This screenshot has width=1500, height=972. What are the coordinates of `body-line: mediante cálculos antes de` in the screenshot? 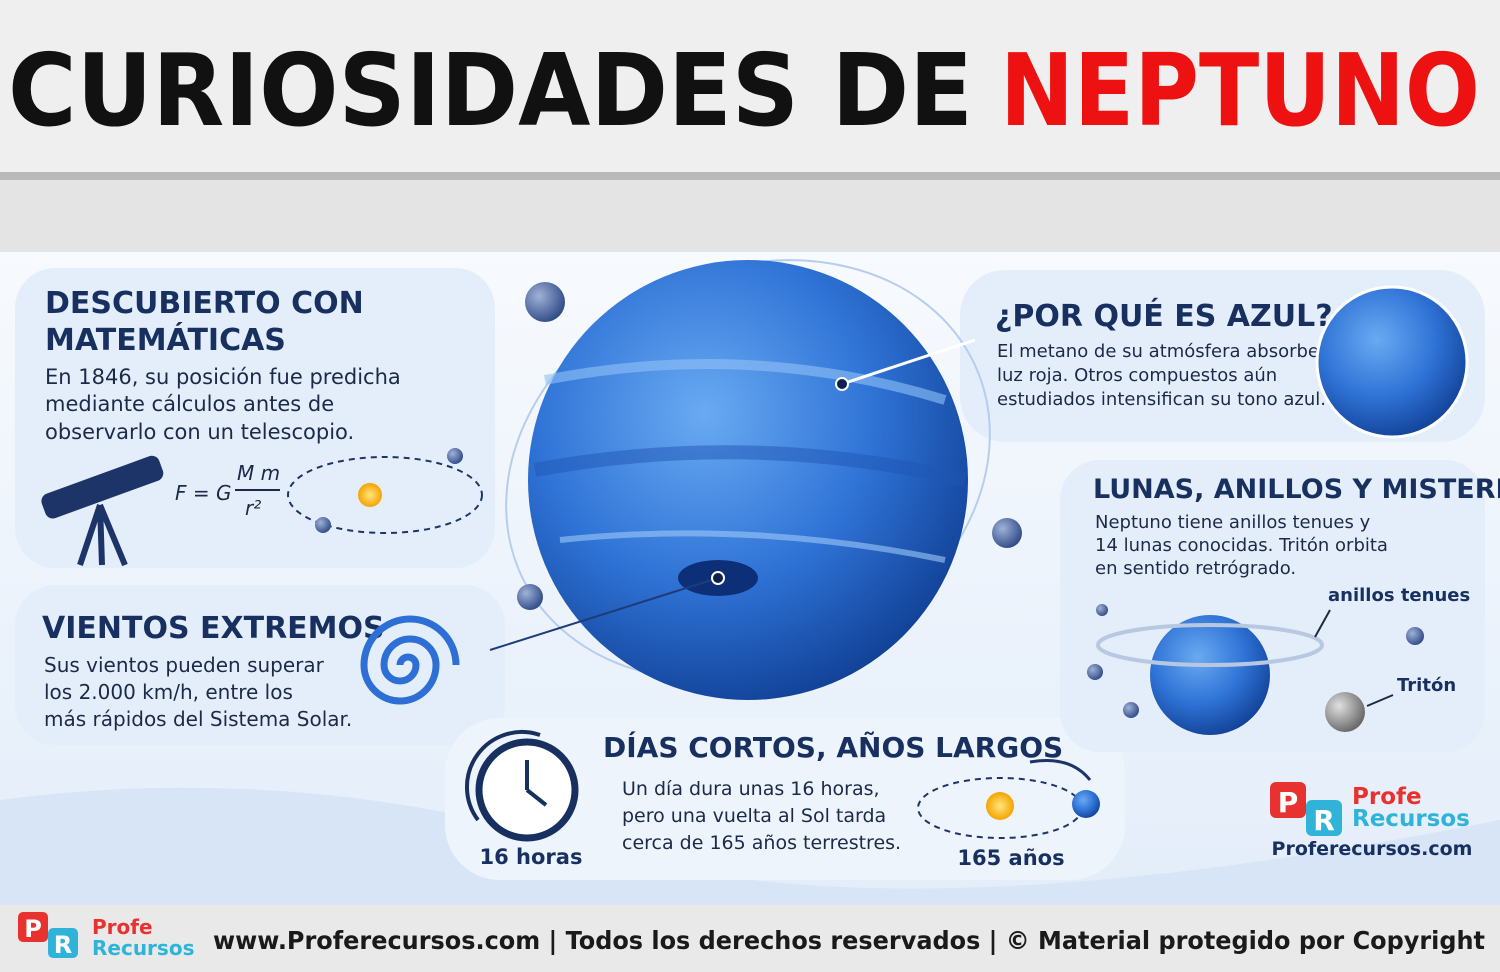 It's located at (189, 404).